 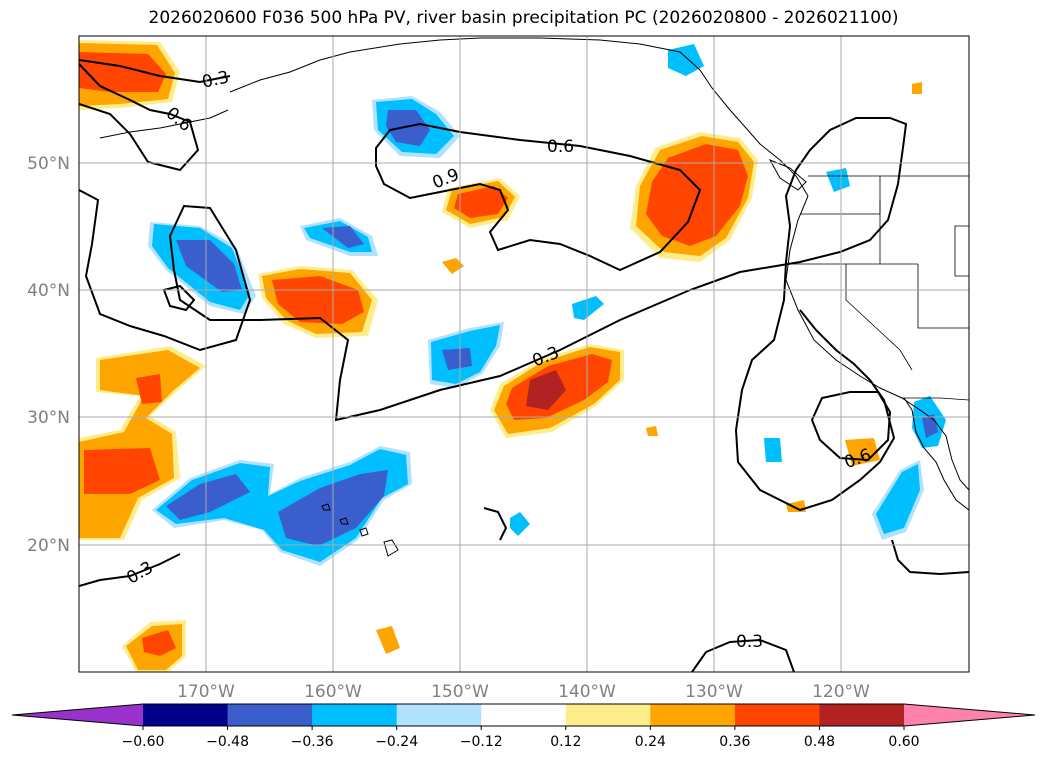 What do you see at coordinates (227, 742) in the screenshot?
I see `colorbar-tick-label: −0.48` at bounding box center [227, 742].